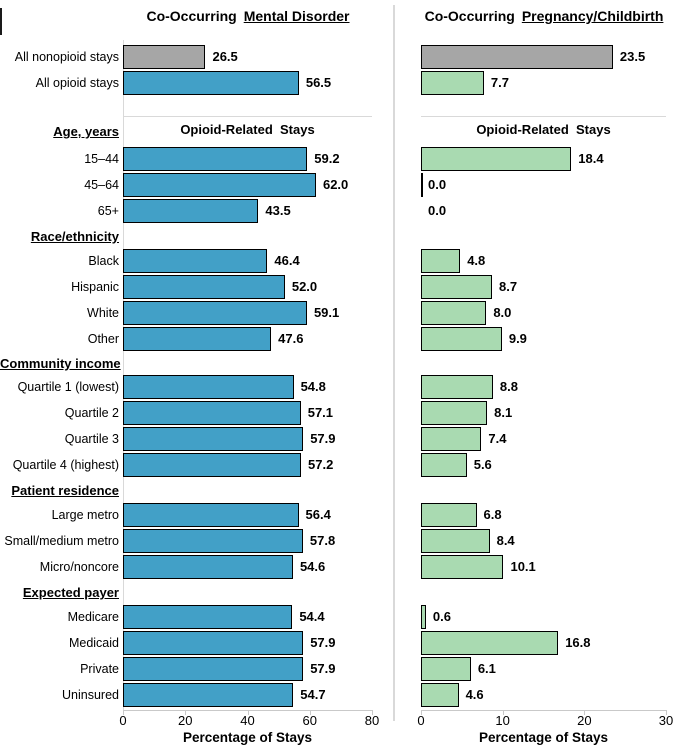  What do you see at coordinates (247, 737) in the screenshot?
I see `x-axis-title: Percentage of Stays` at bounding box center [247, 737].